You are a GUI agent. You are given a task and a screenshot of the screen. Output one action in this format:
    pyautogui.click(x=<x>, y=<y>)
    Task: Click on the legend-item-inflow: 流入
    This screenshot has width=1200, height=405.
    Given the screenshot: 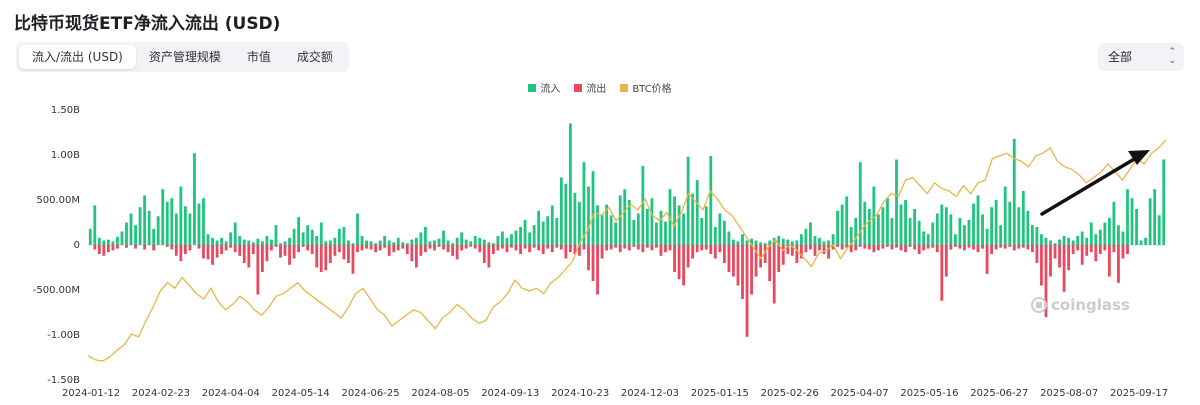 What is the action you would take?
    pyautogui.click(x=544, y=87)
    